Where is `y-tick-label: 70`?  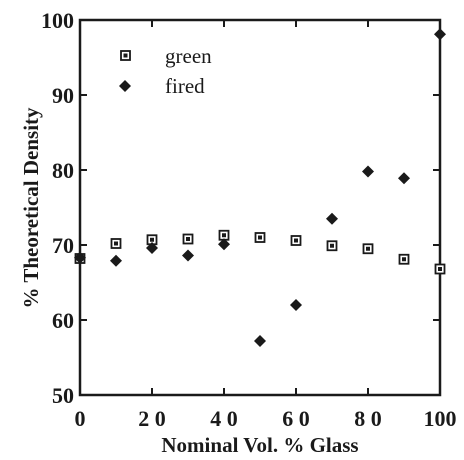 y-tick-label: 70 is located at coordinates (63, 245).